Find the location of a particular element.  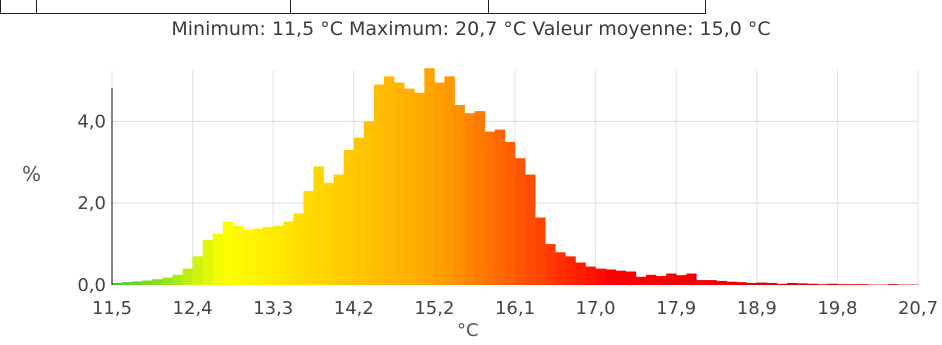

x-tick-label: 13,3 is located at coordinates (273, 308).